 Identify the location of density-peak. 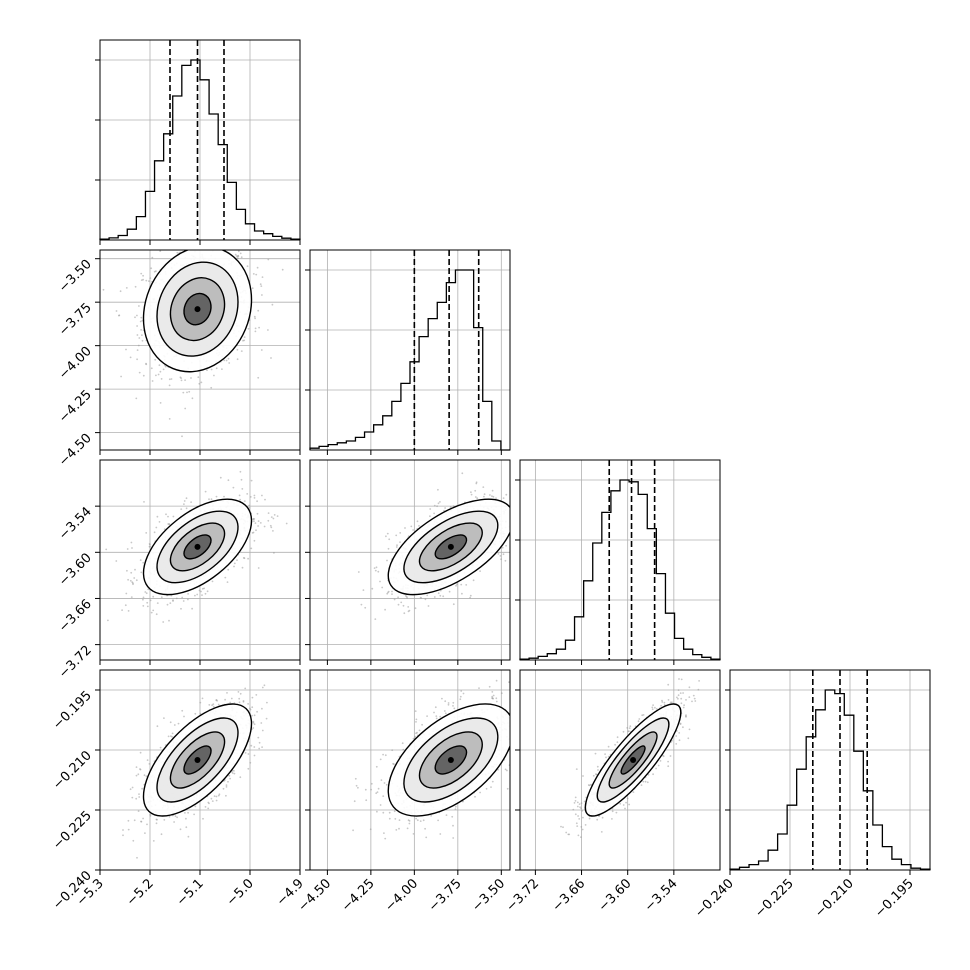
(450, 546).